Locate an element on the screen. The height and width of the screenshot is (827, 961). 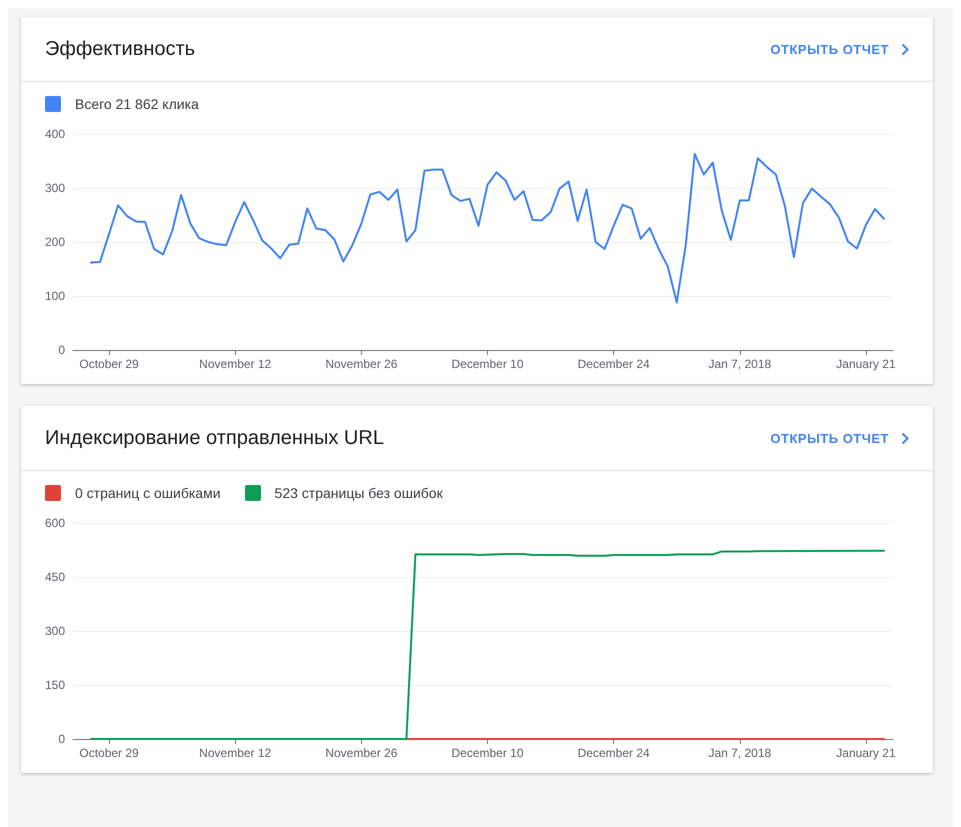
chart-title: Индексирование отправленных URL is located at coordinates (214, 438).